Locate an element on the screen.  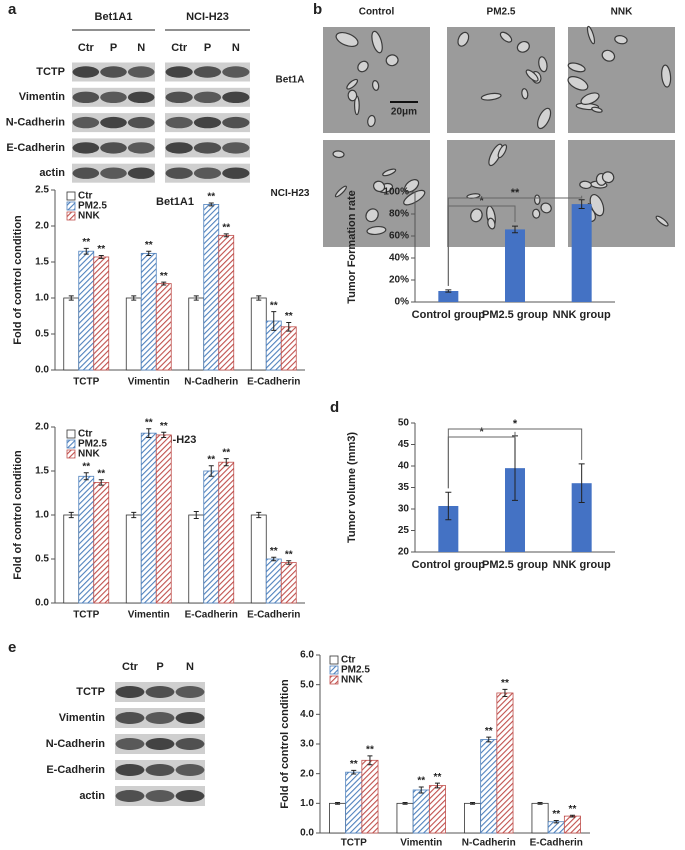
scale-label: 20μm is located at coordinates (404, 112).